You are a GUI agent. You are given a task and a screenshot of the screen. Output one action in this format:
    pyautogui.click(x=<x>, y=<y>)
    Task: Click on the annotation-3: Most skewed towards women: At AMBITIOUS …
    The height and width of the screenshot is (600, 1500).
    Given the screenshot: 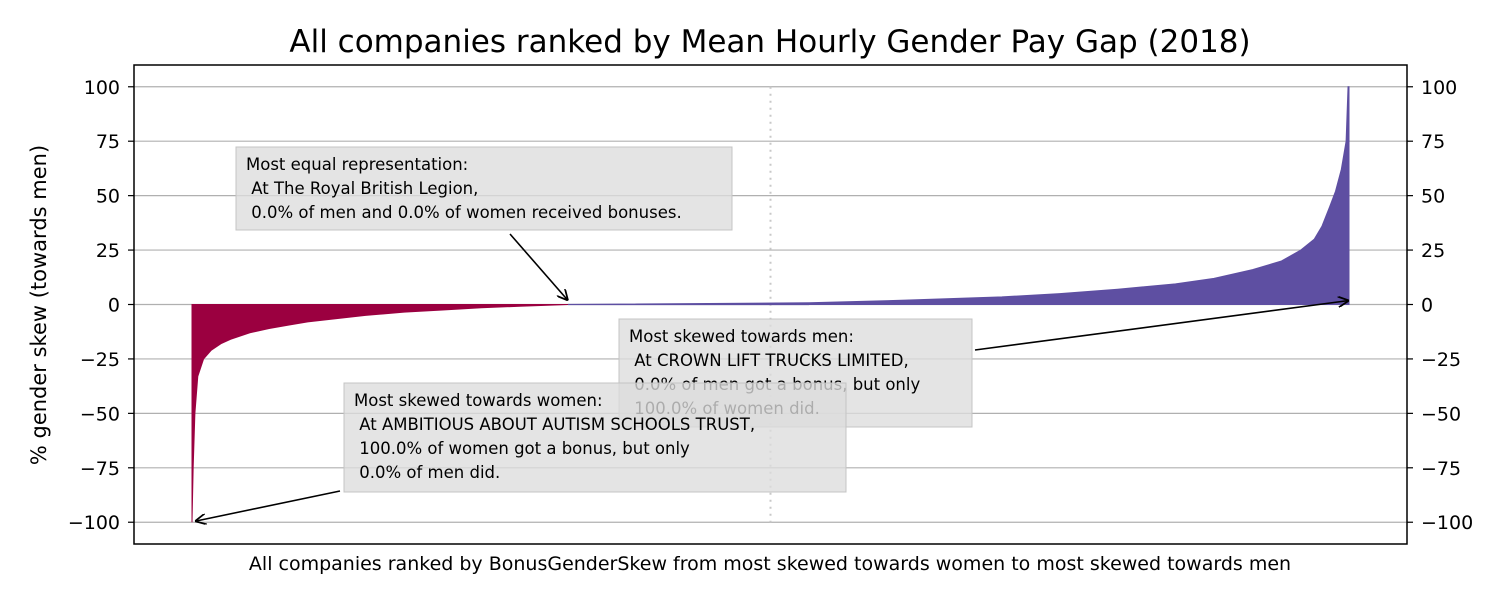 What is the action you would take?
    pyautogui.click(x=521, y=451)
    